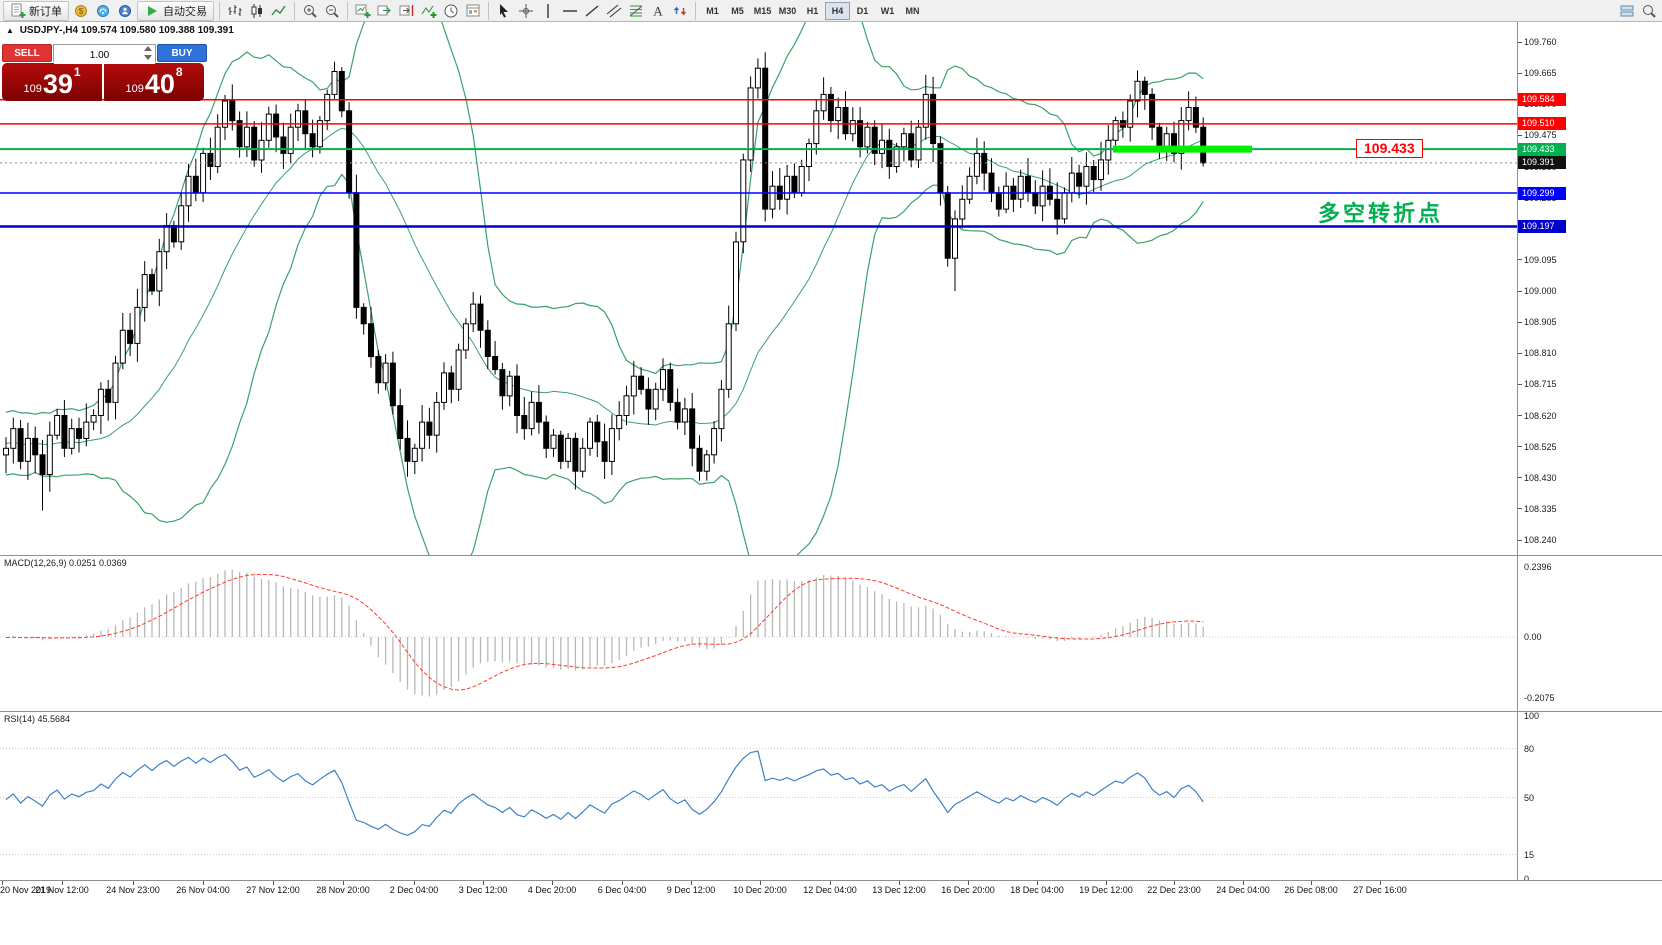 The height and width of the screenshot is (945, 1662). I want to click on crosshair-icon, so click(526, 10).